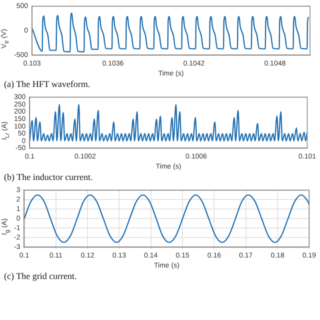 This screenshot has width=320, height=320. Describe the element at coordinates (40, 276) in the screenshot. I see `text: (c) The grid current.` at that location.